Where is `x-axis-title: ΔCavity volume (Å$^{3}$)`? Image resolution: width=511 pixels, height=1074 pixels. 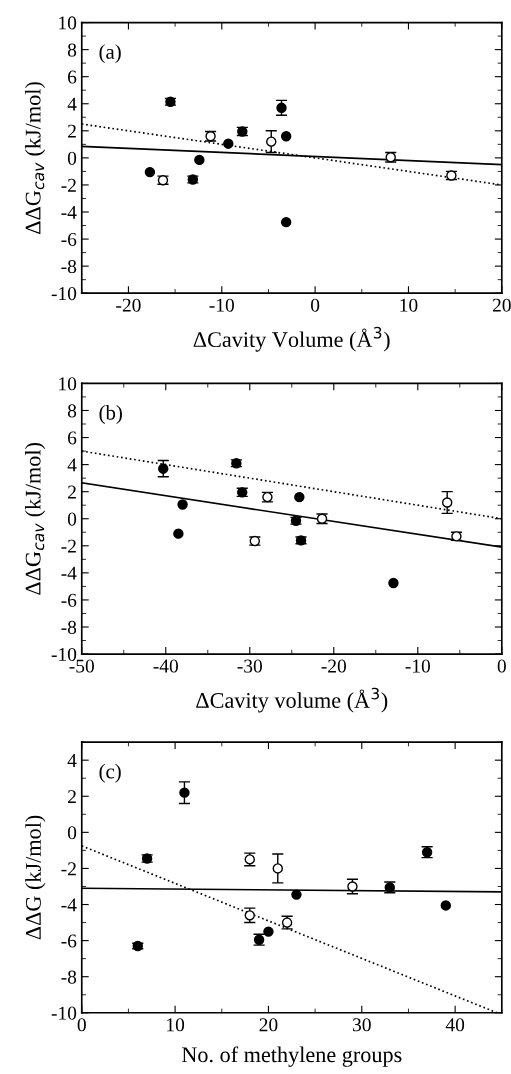 x-axis-title: ΔCavity volume (Å$^{3}$) is located at coordinates (292, 700).